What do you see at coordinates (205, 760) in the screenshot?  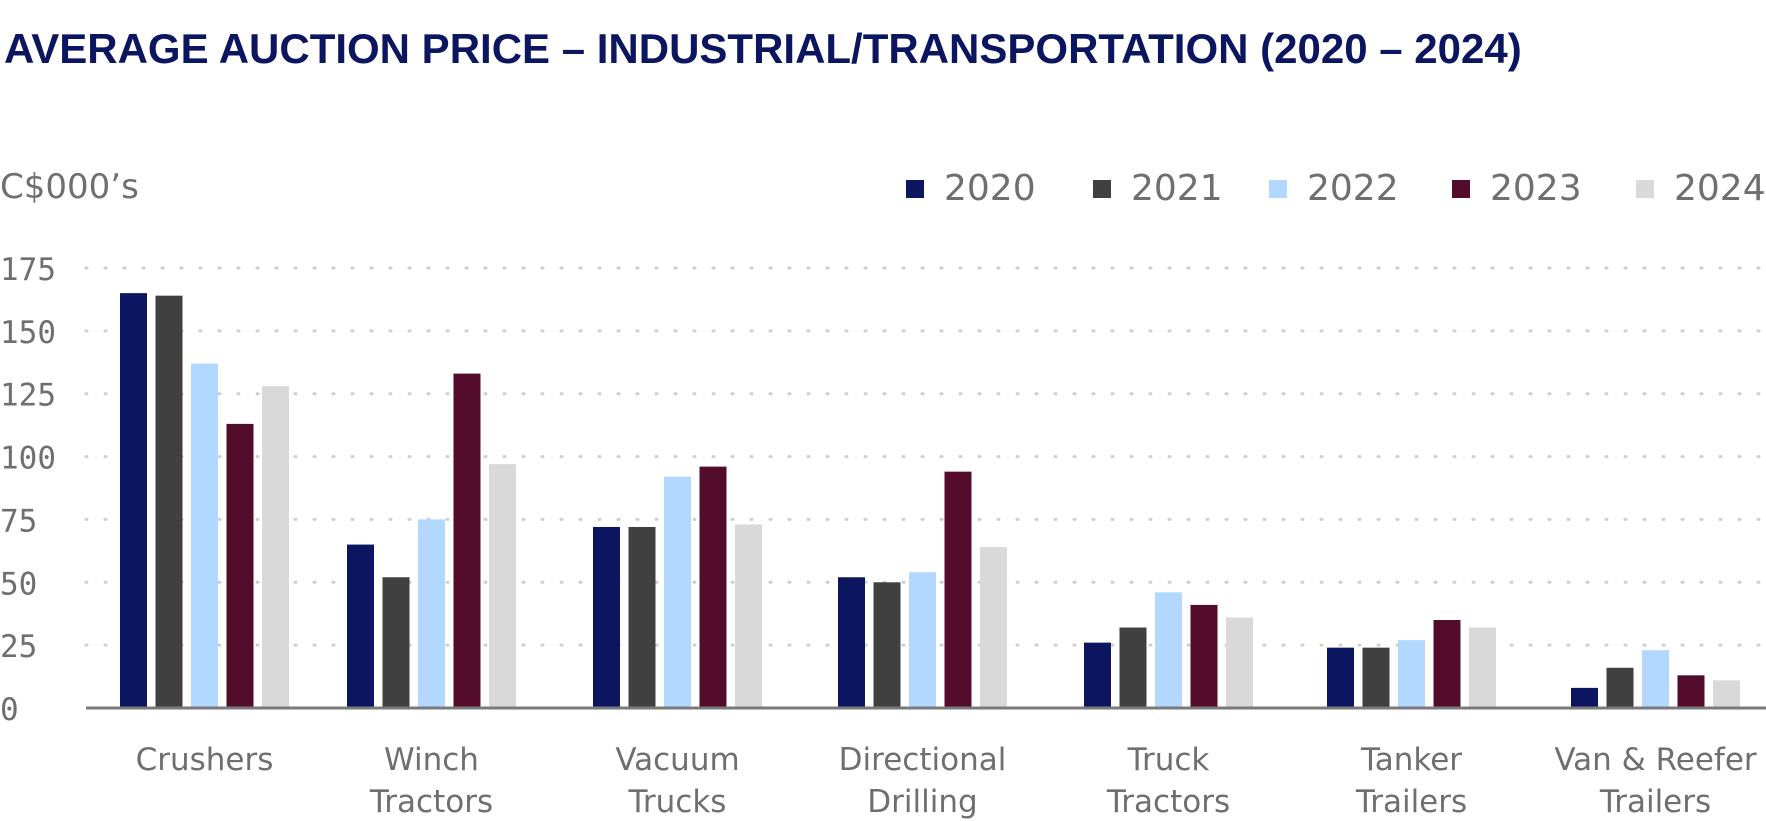 I see `x-category-label: Crushers` at bounding box center [205, 760].